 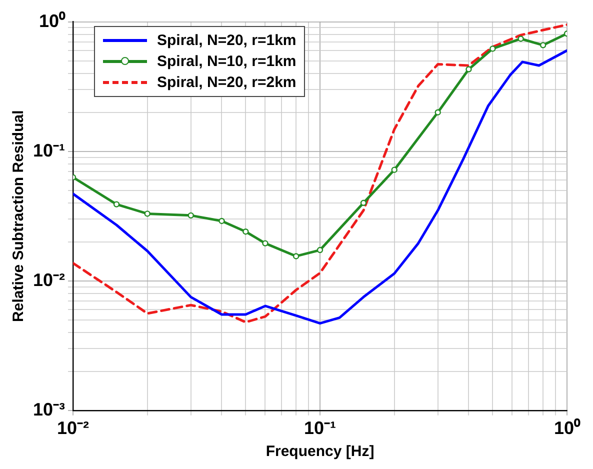 What do you see at coordinates (320, 451) in the screenshot?
I see `x-axis-title: Frequency [Hz]` at bounding box center [320, 451].